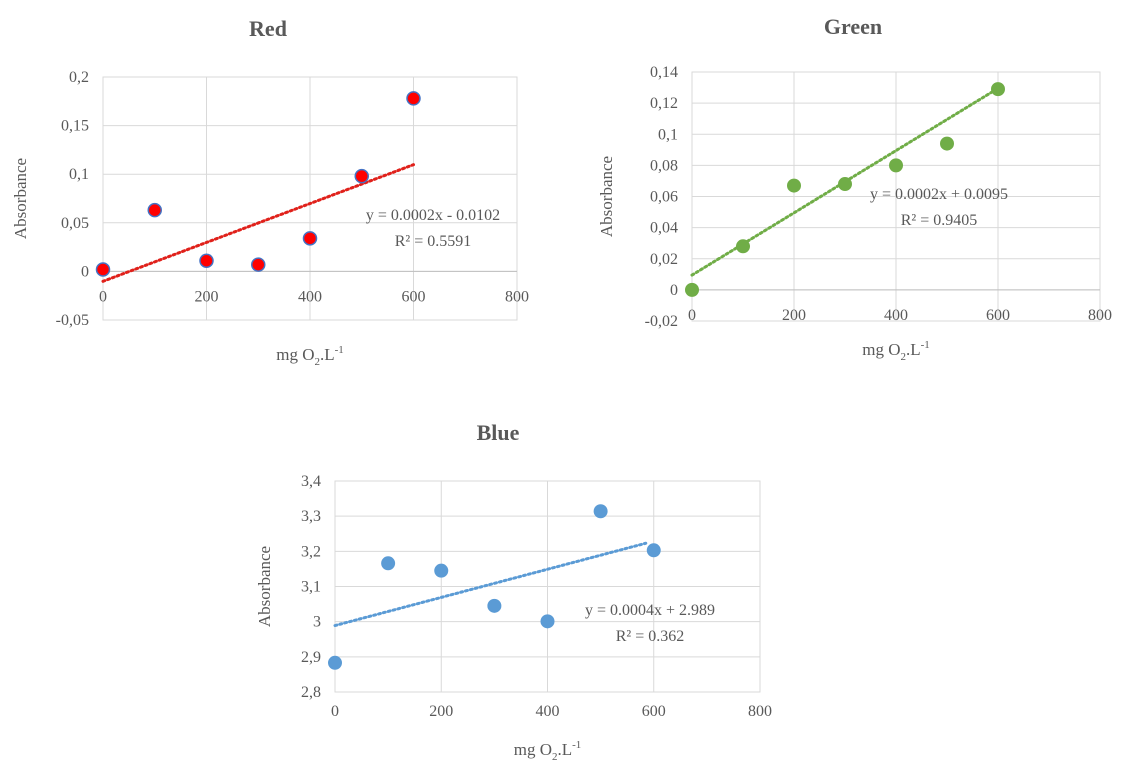 Image resolution: width=1121 pixels, height=765 pixels. Describe the element at coordinates (664, 165) in the screenshot. I see `green-y-tick-label: 0,08` at that location.